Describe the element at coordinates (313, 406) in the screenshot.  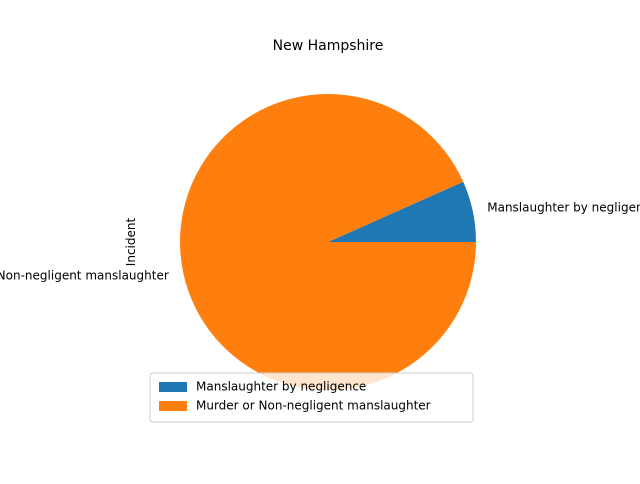
I see `legend-label-2: Murder or Non-negligent manslaughter` at that location.